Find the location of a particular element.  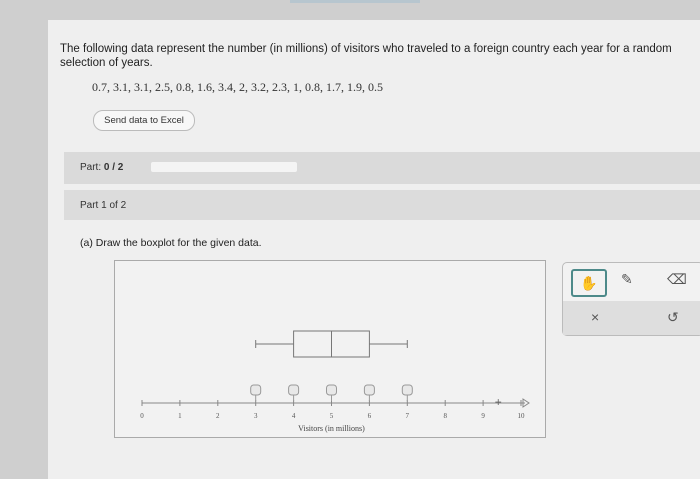

part-label: Part: is located at coordinates (91, 167).